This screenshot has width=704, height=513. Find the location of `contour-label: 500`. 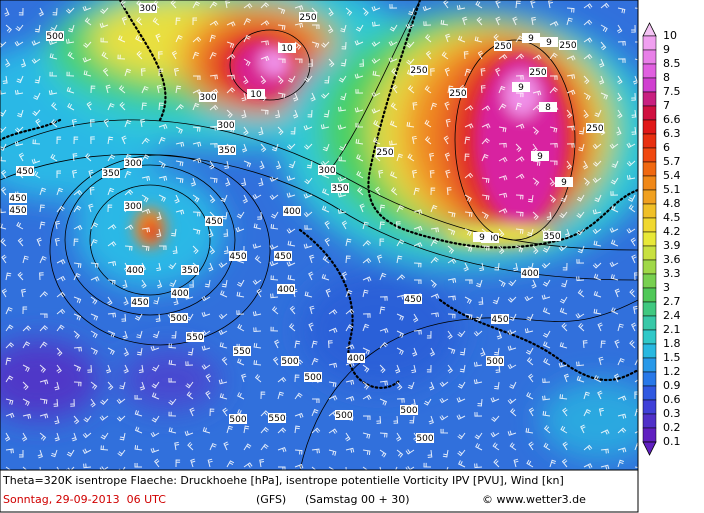

contour-label: 500 is located at coordinates (424, 439).